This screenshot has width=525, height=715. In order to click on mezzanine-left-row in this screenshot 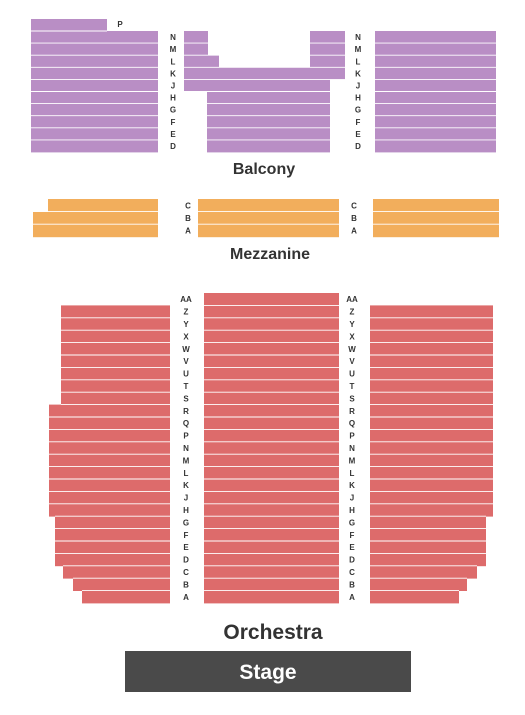, I will do `click(103, 205)`.